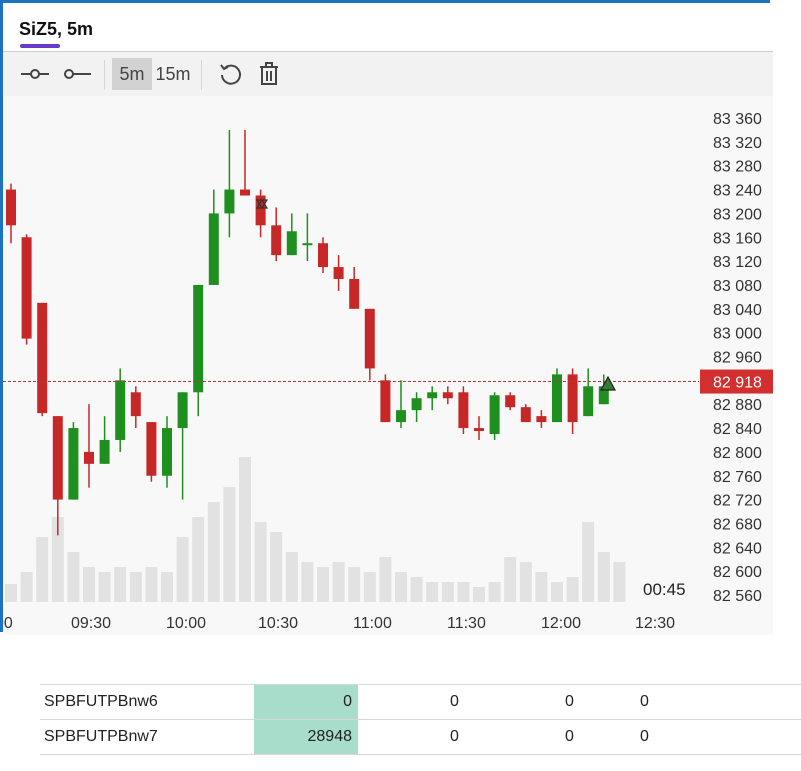 The width and height of the screenshot is (801, 771). Describe the element at coordinates (737, 119) in the screenshot. I see `y-tick-label: 83 360` at that location.